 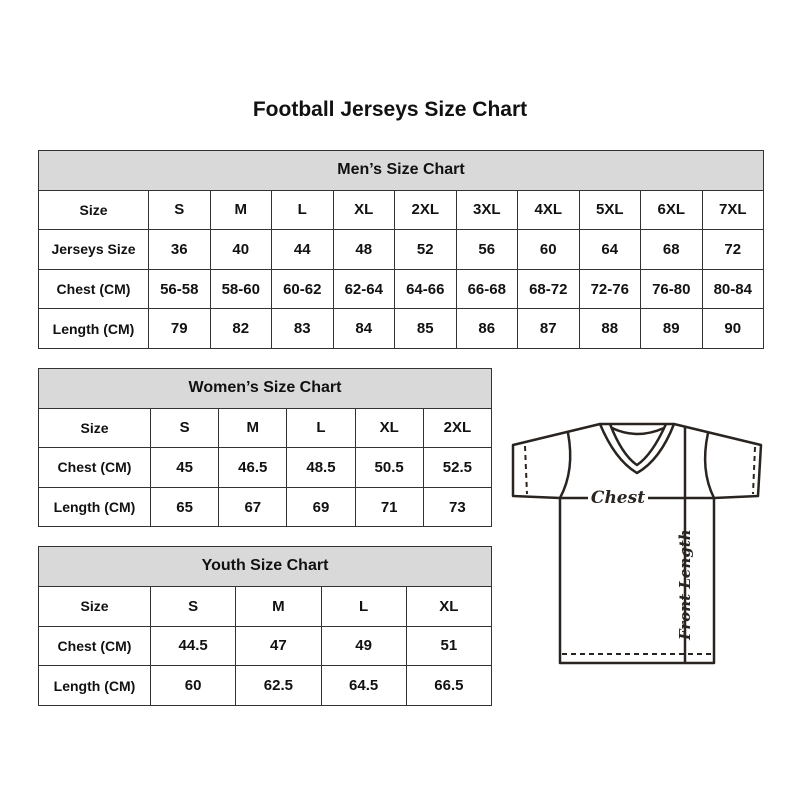 I want to click on jersey-diagram-icon: Chest Front Length, so click(x=637, y=543).